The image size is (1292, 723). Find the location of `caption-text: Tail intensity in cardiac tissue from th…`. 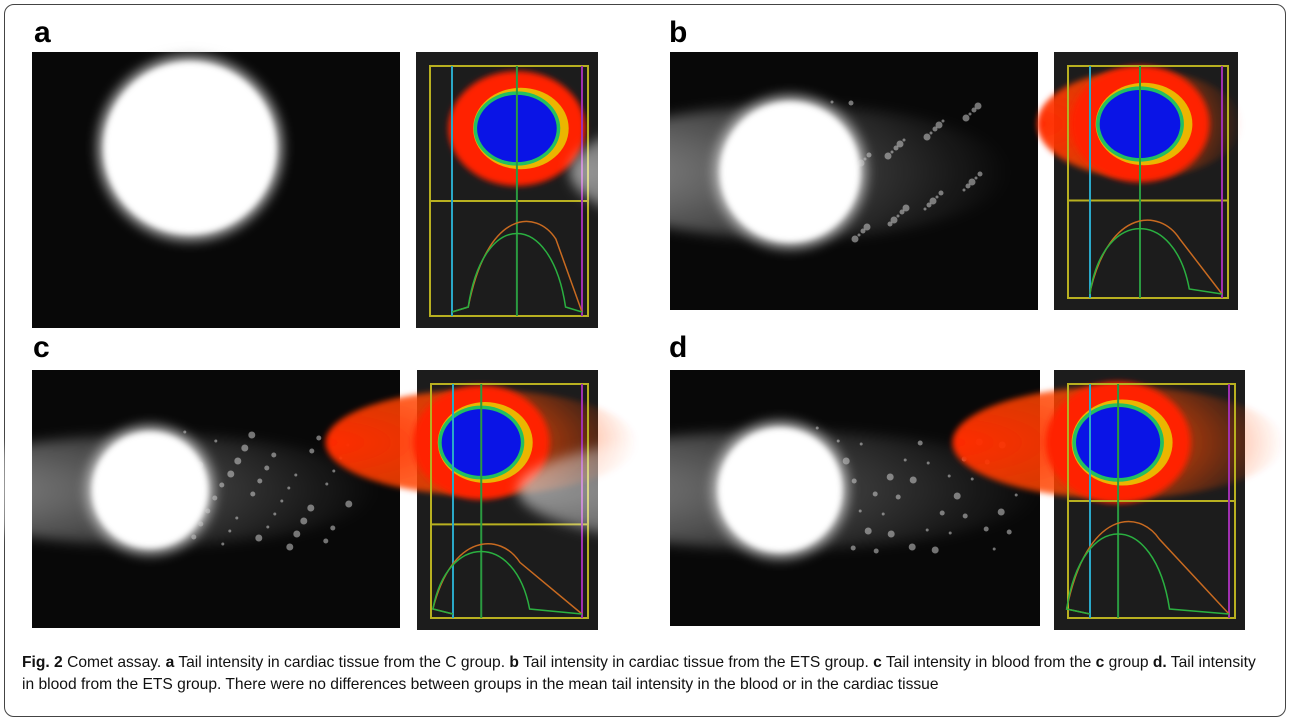

caption-text: Tail intensity in cardiac tissue from th… is located at coordinates (342, 662).